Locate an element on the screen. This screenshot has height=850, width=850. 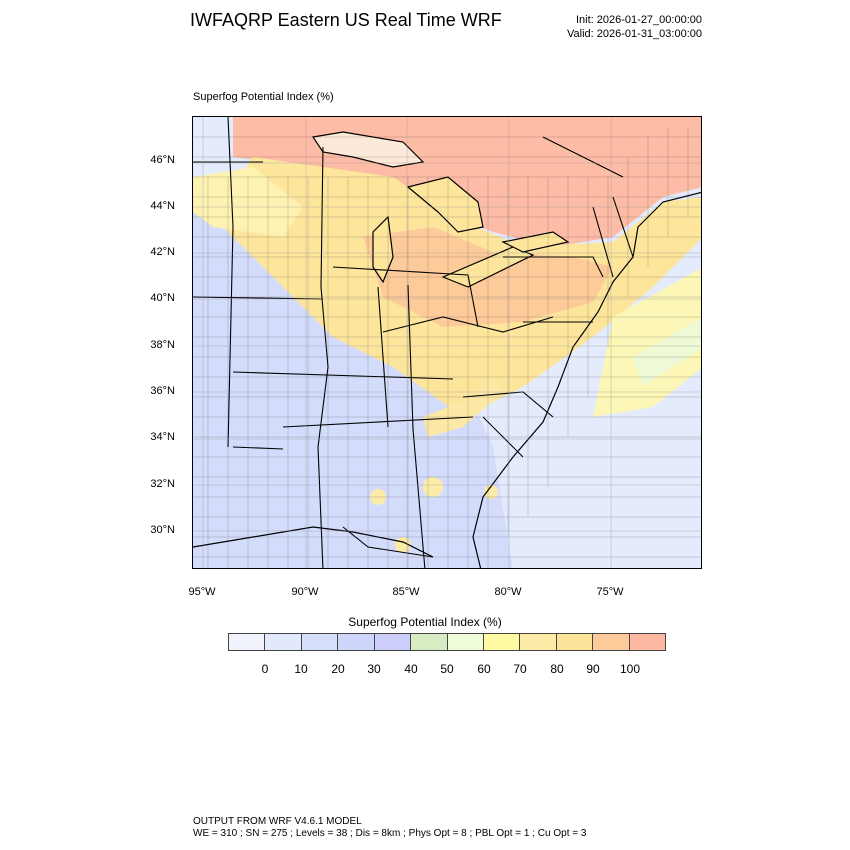
legend-tick: 50 is located at coordinates (447, 669).